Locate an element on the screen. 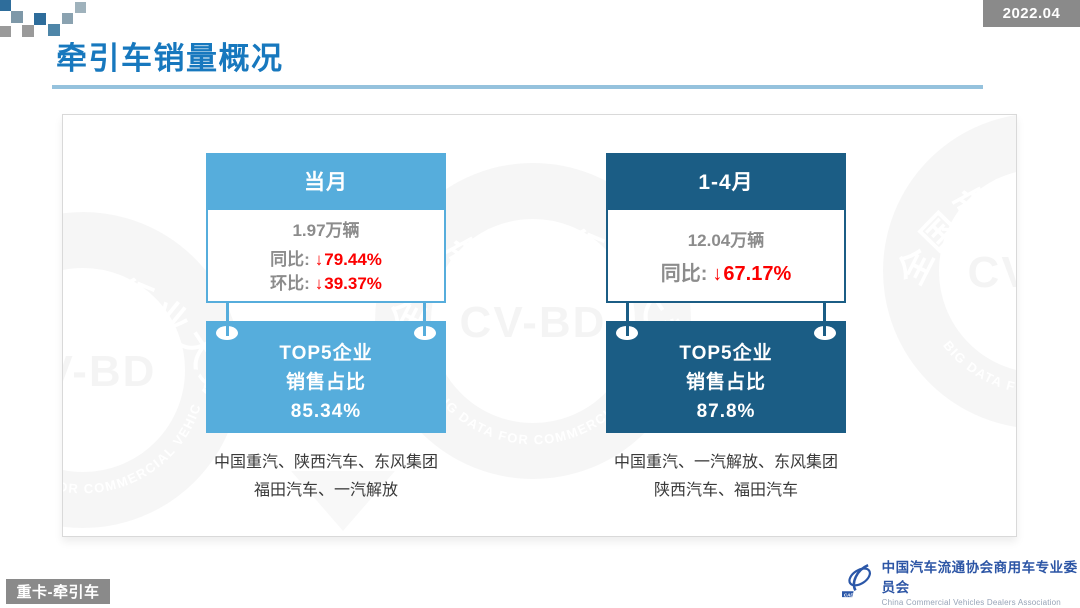 The height and width of the screenshot is (608, 1080). metric-value: 39.37% is located at coordinates (353, 283).